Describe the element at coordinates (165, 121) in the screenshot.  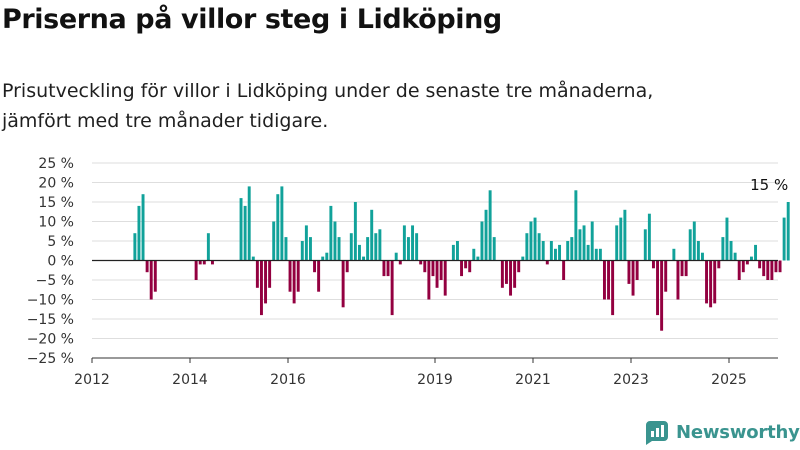
I see `subtitle-line-2: jämfört med tre månader tidigare.` at that location.